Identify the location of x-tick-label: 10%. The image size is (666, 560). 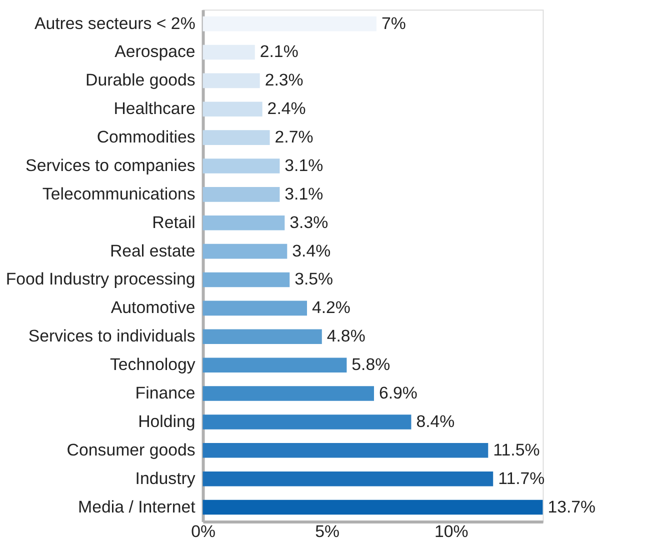
(451, 531).